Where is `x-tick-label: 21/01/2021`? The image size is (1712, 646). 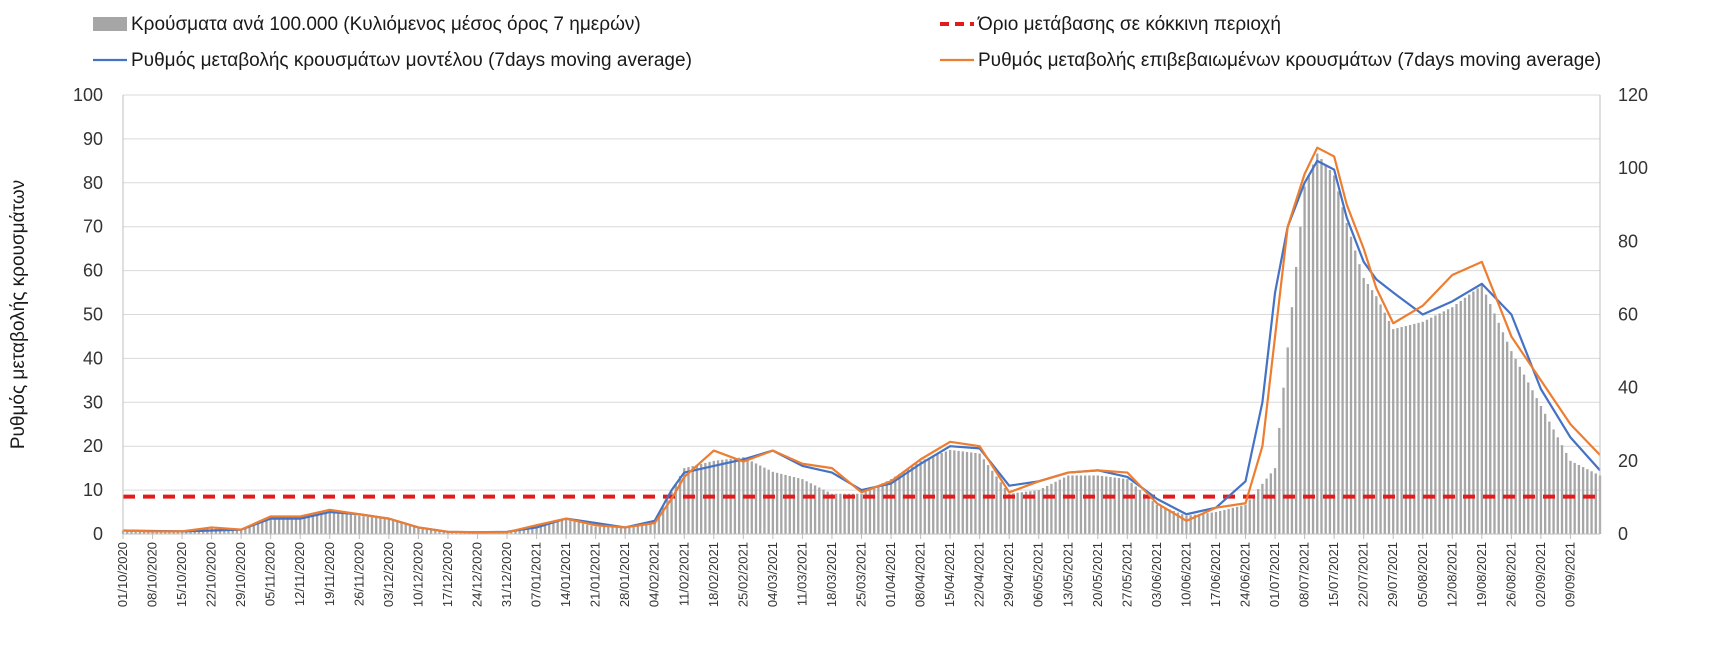
x-tick-label: 21/01/2021 is located at coordinates (595, 574).